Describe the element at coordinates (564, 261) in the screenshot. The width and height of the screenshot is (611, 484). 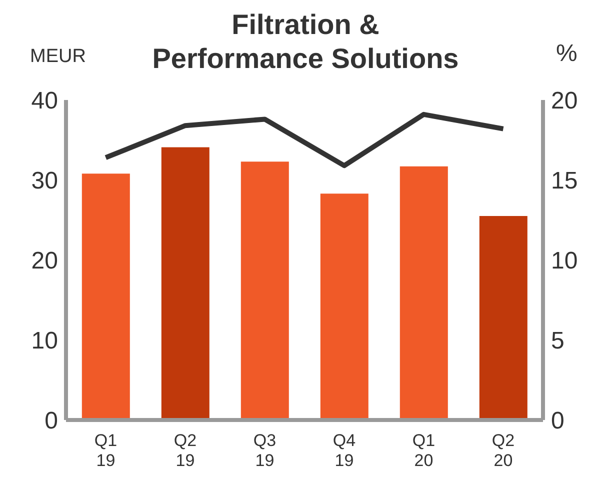
I see `y2-tick-label: 10` at that location.